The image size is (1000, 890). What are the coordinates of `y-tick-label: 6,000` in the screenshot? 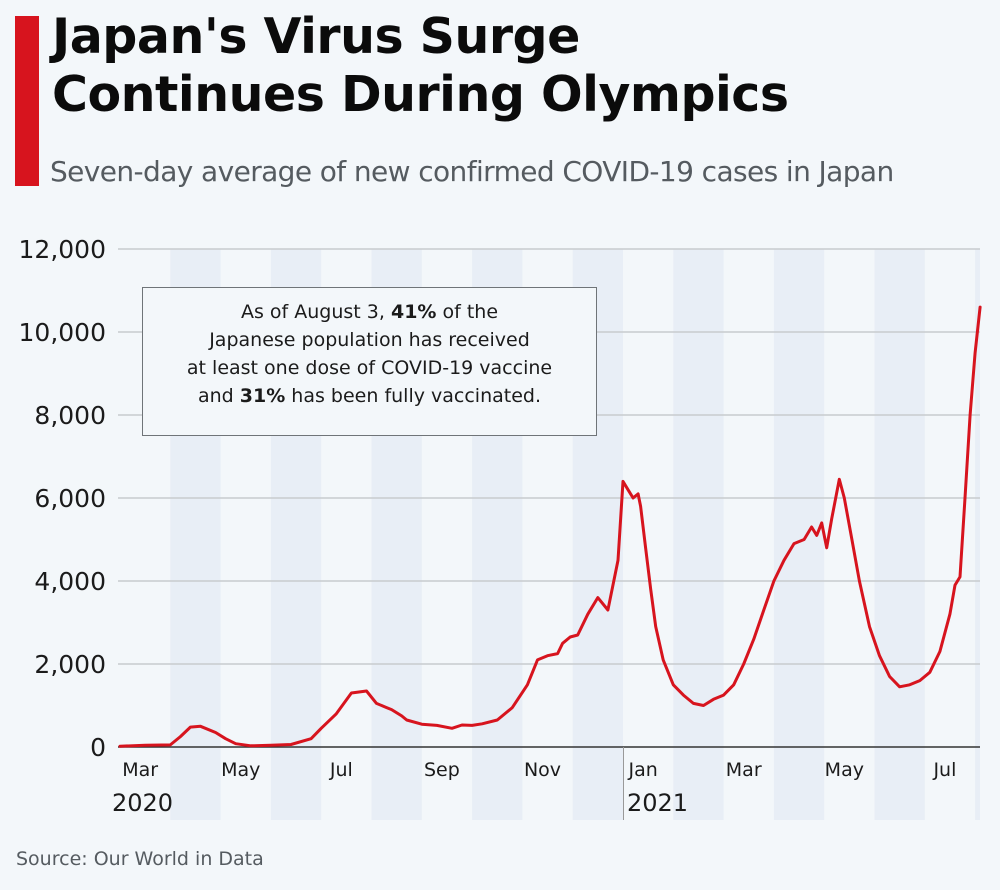 It's located at (70, 498).